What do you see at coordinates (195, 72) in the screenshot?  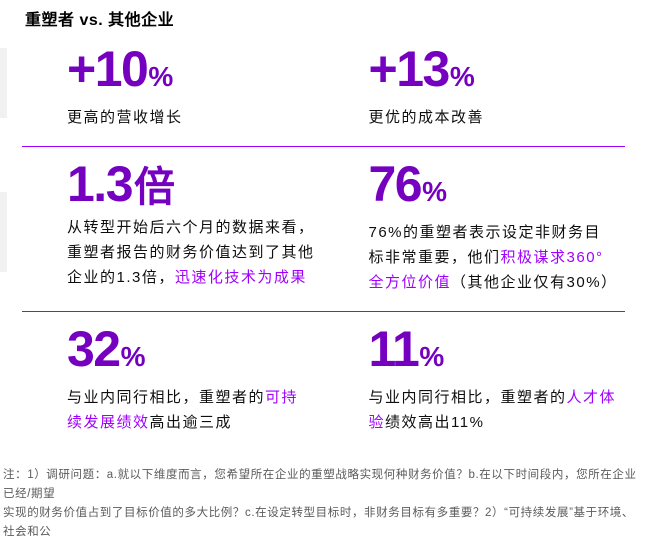 I see `stat-value: +10%` at bounding box center [195, 72].